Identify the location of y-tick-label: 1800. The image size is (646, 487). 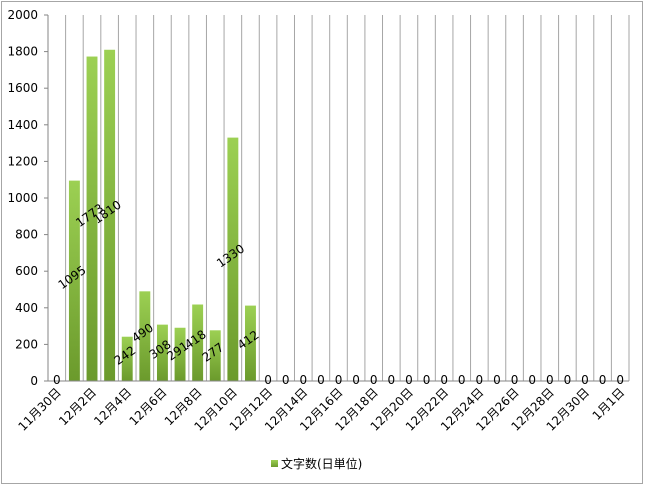
(22, 52).